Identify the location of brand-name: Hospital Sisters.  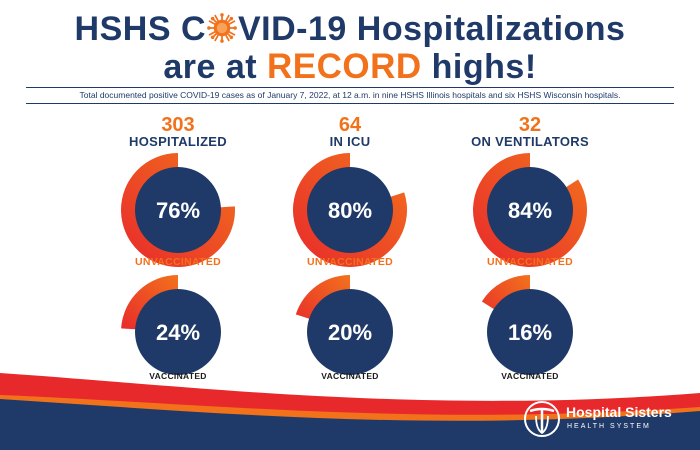
(619, 412).